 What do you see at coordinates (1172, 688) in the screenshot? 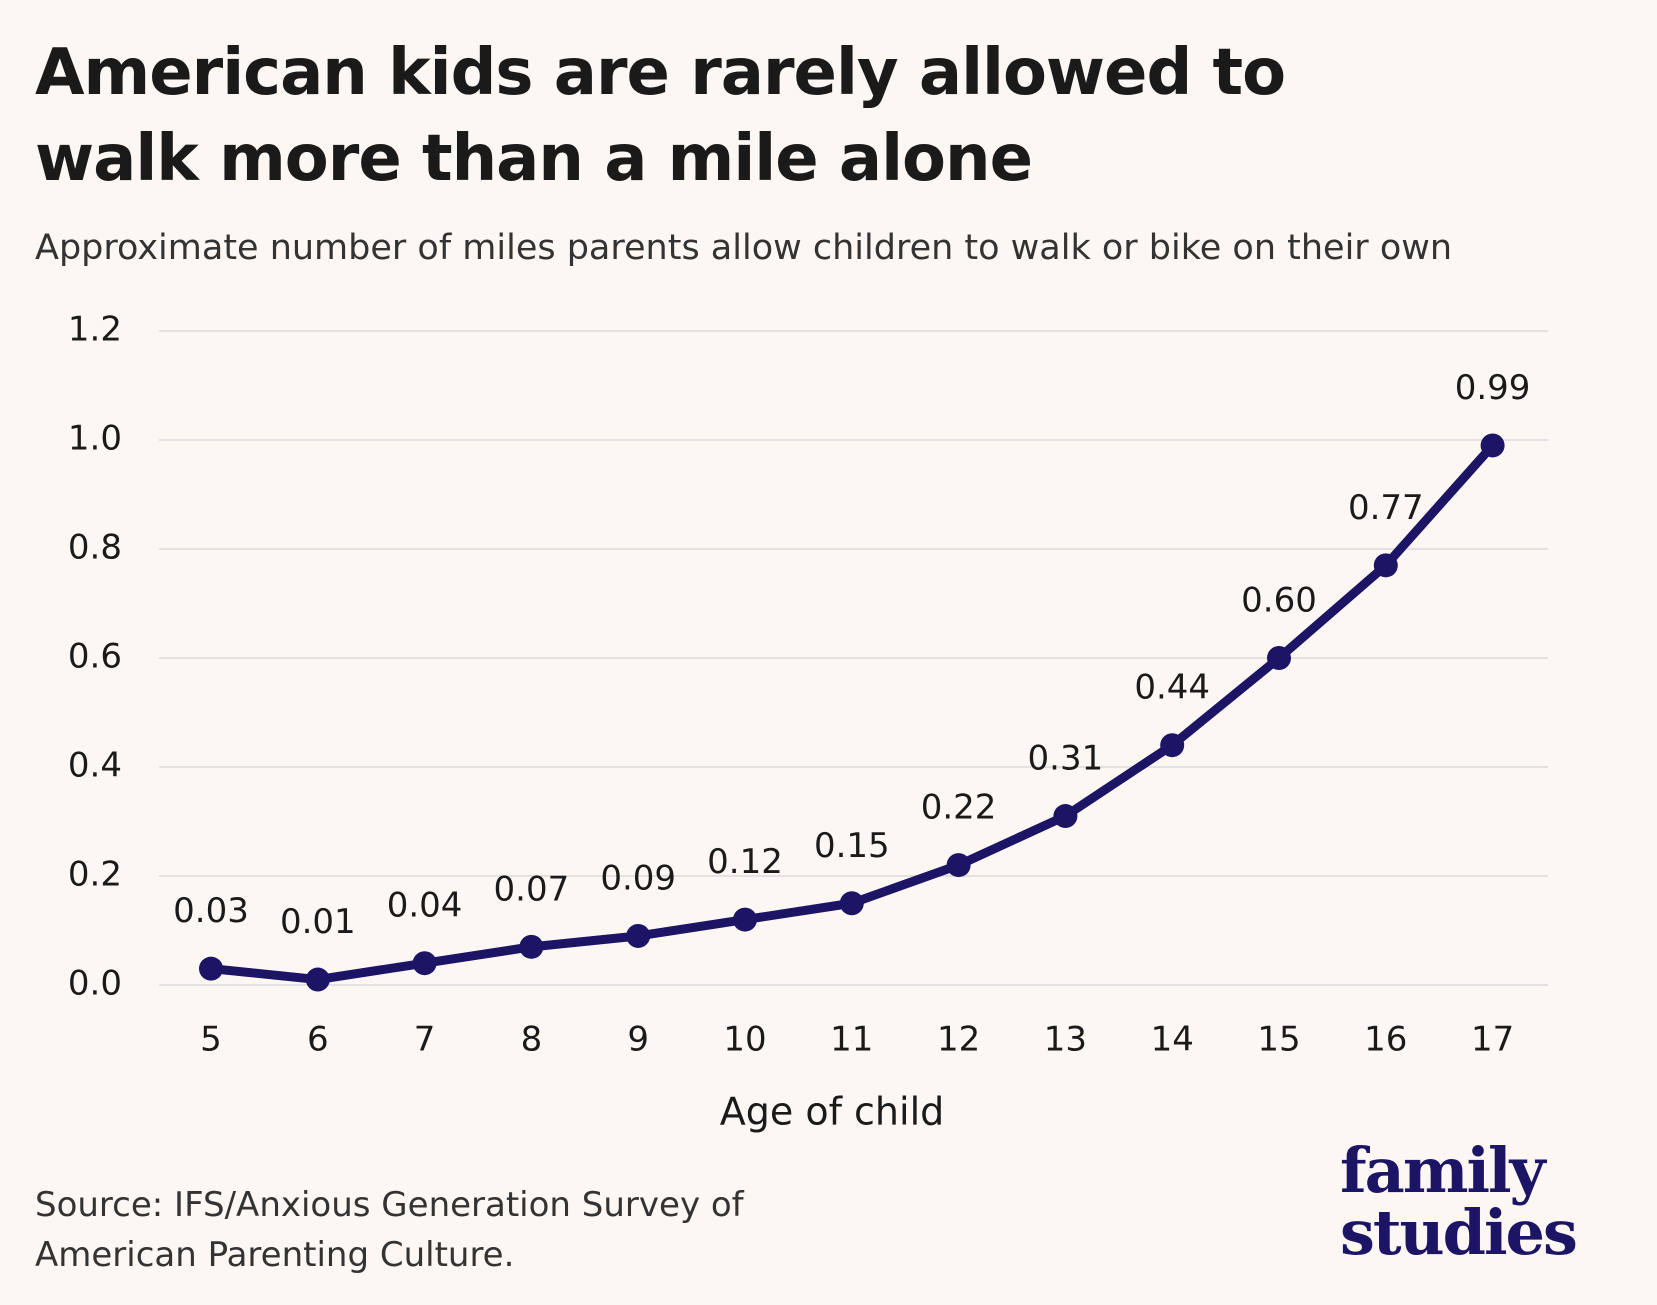
I see `data-label: 0.44` at bounding box center [1172, 688].